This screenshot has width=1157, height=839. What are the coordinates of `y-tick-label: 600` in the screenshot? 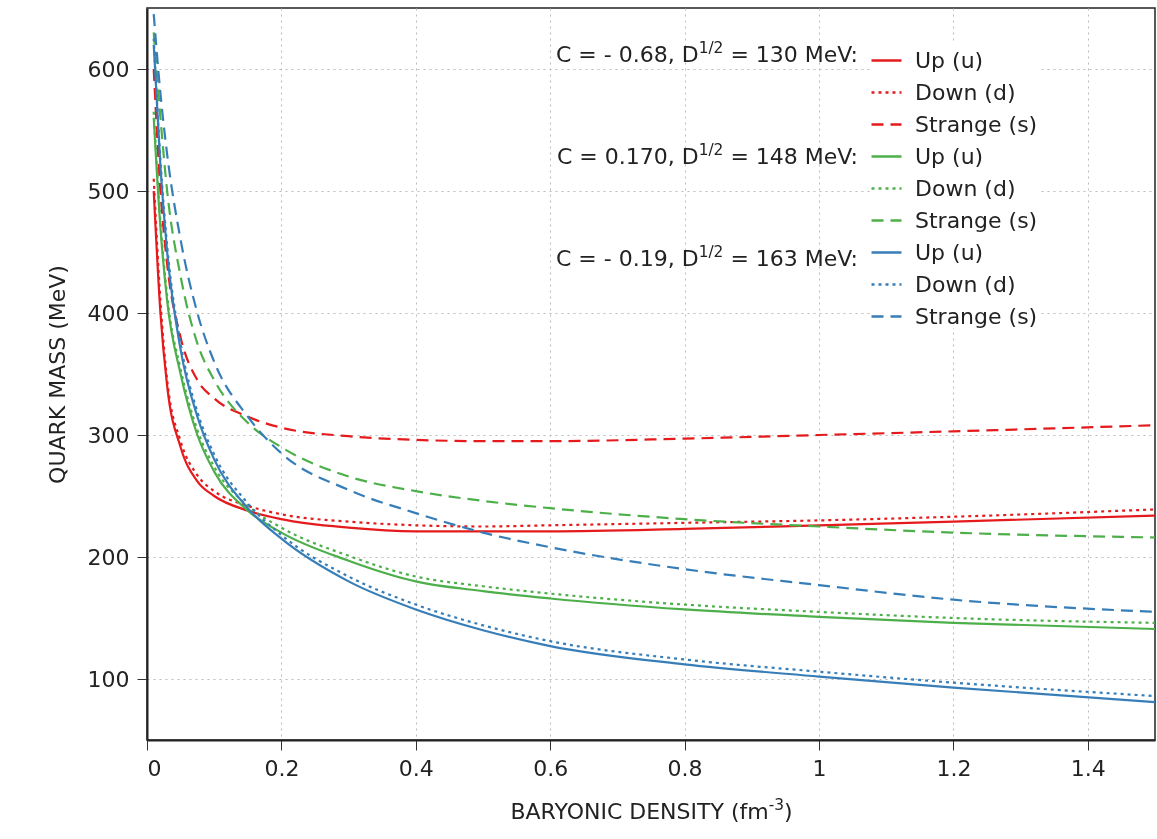 It's located at (108, 69).